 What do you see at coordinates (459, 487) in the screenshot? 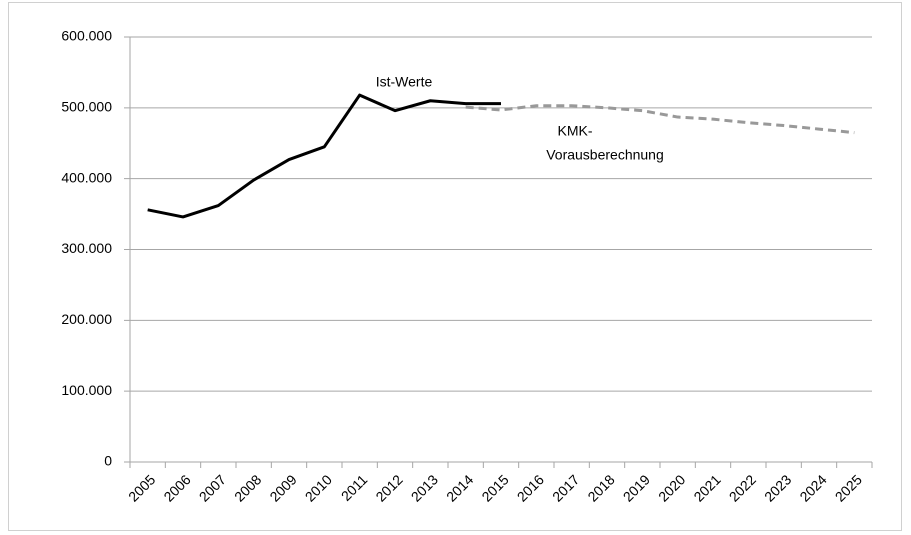
I see `x-tick-label: 2014` at bounding box center [459, 487].